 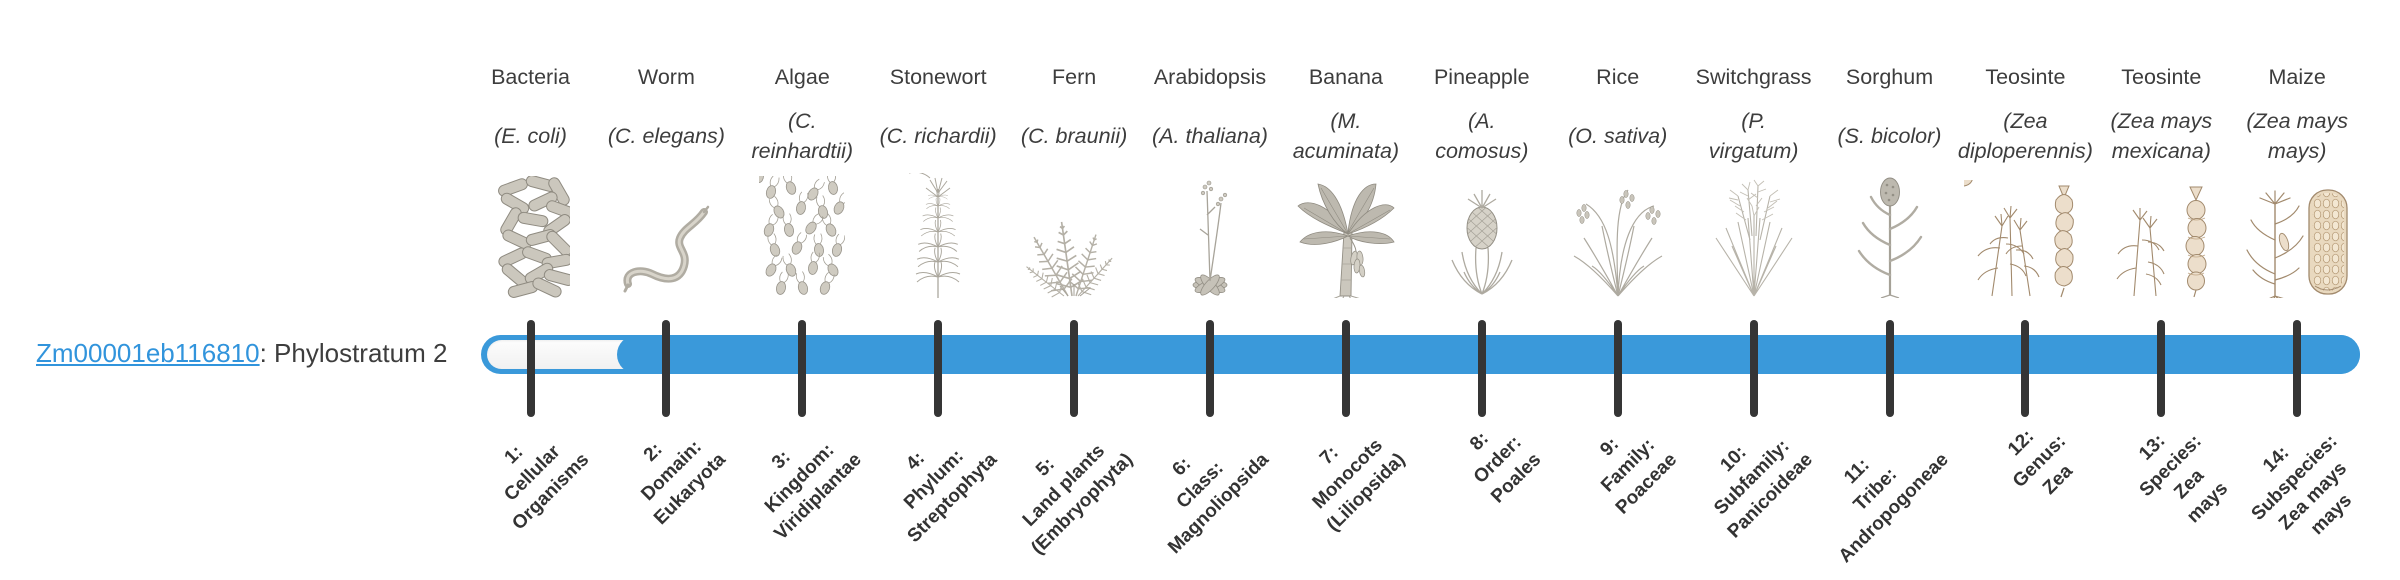 I want to click on organism-species: (E. coli), so click(x=530, y=136).